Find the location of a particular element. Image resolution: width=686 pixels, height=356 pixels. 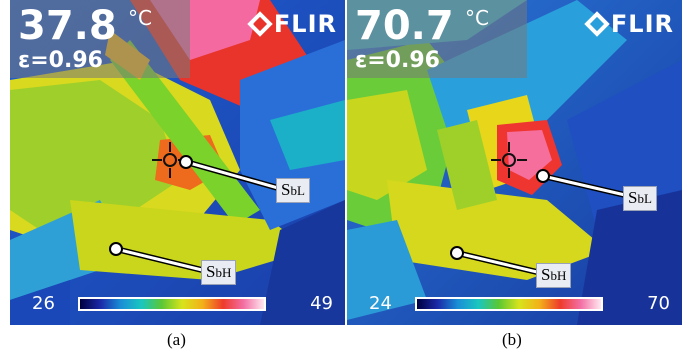

temperature-readout: 70.7 is located at coordinates (404, 26).